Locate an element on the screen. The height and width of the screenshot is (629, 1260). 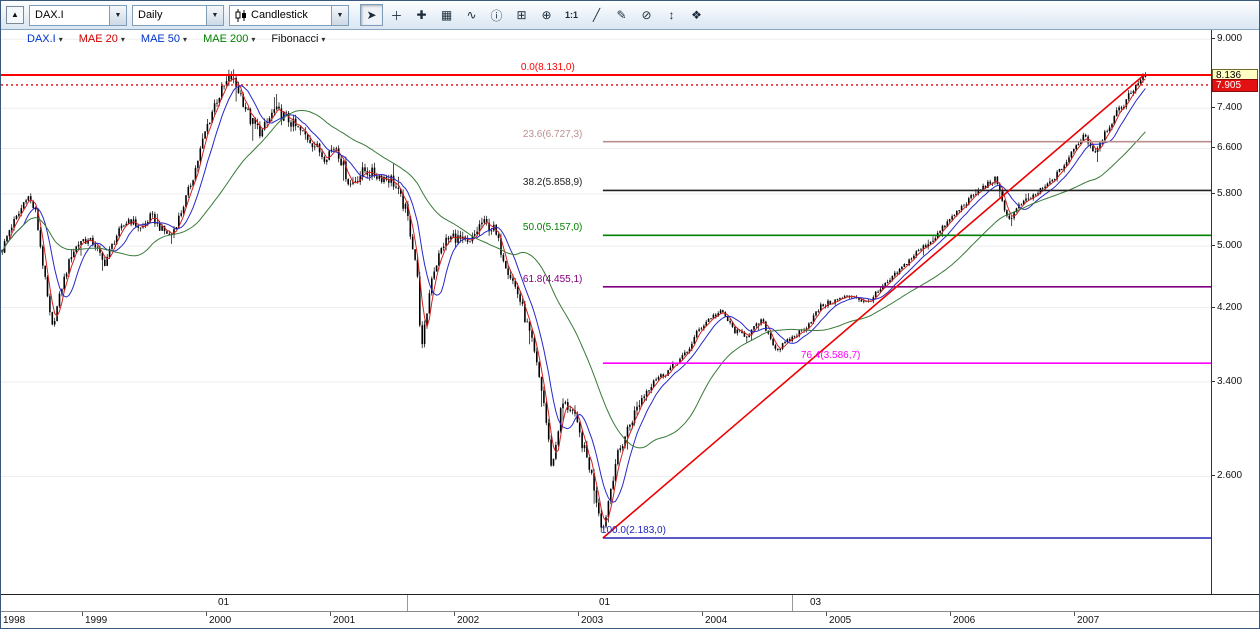
legend-item-mae-200: MAE 200 ▾ is located at coordinates (229, 39).